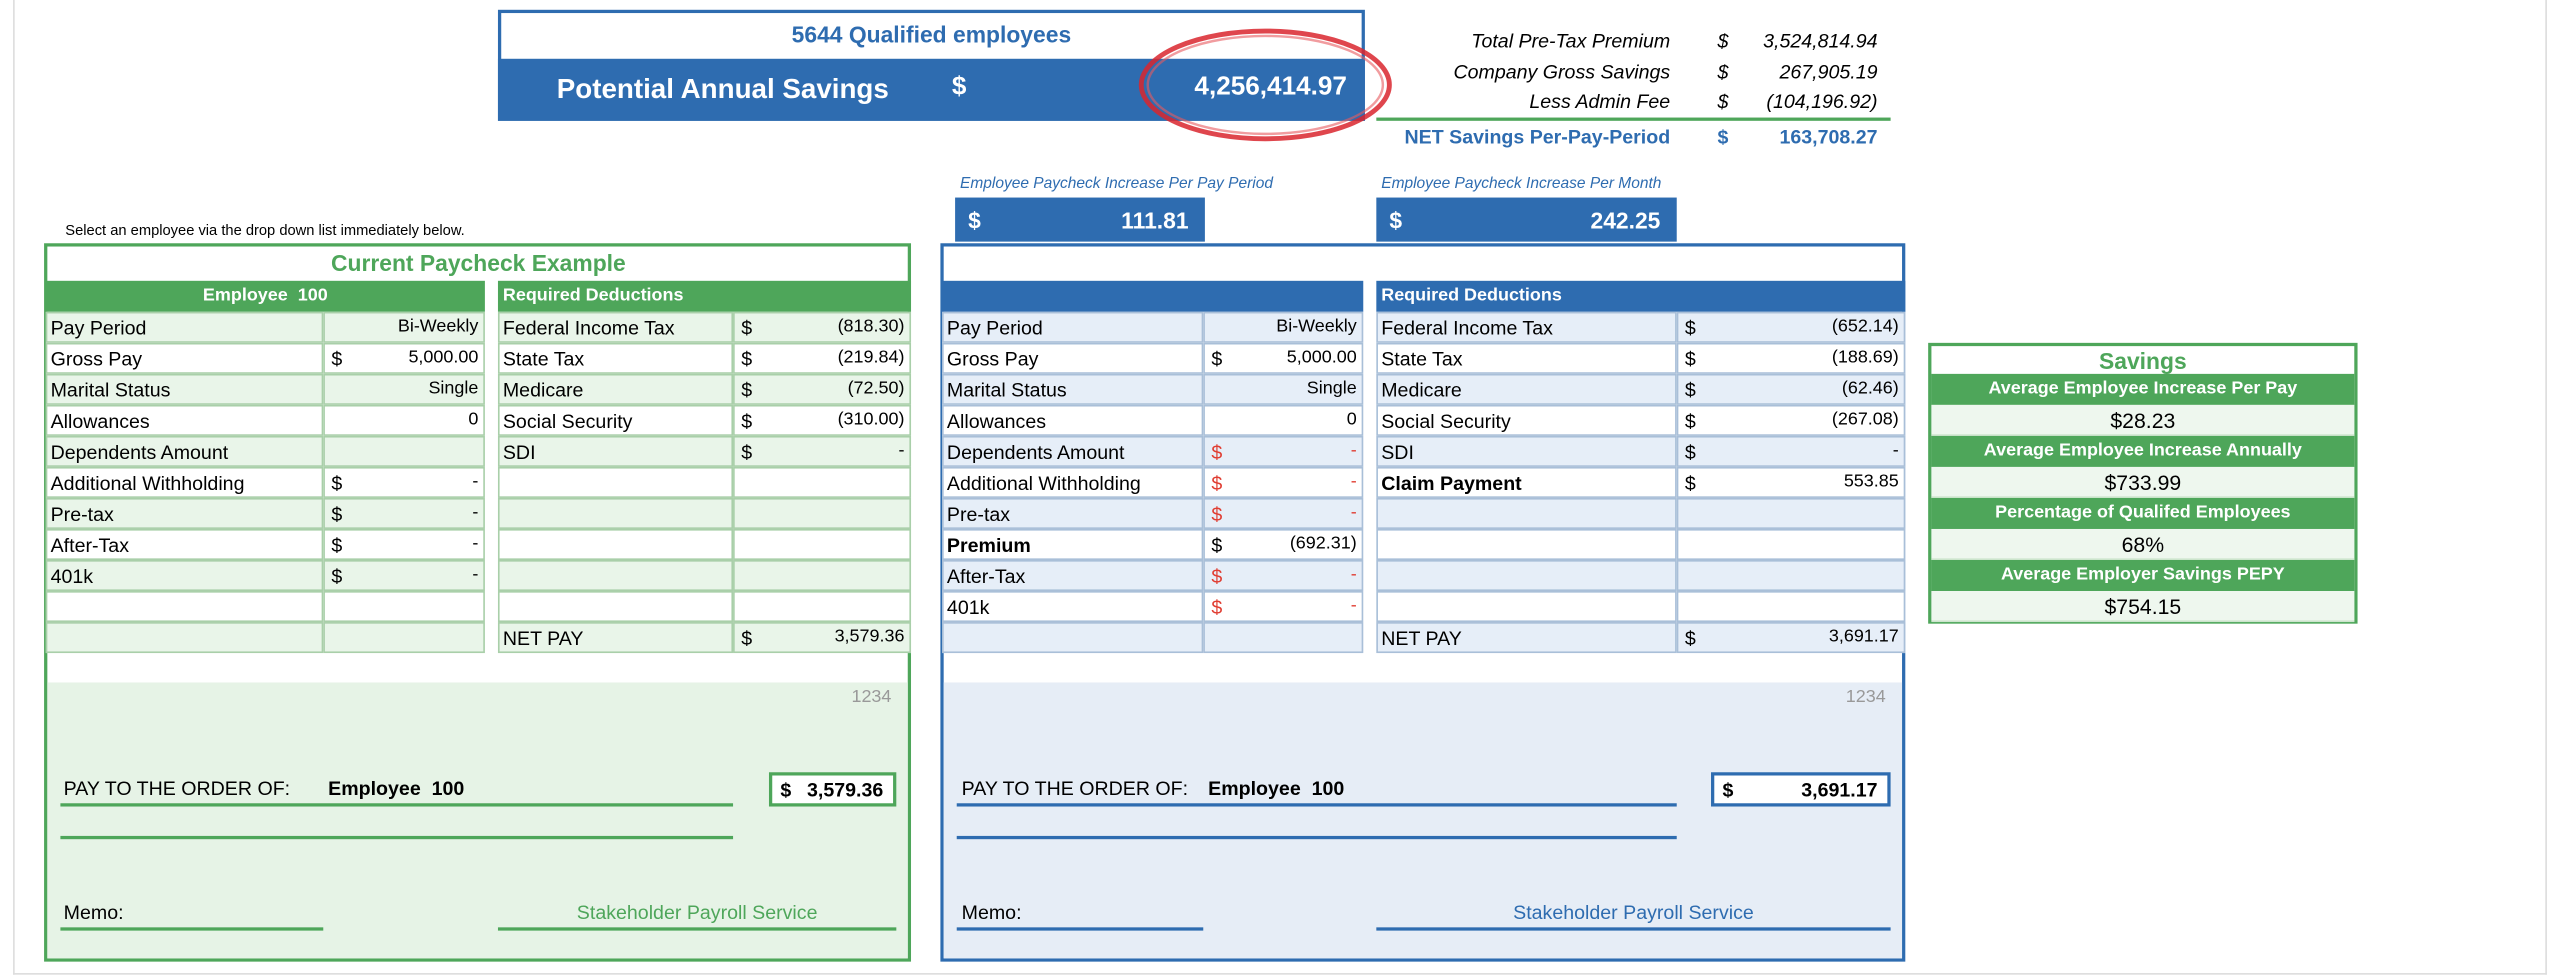  What do you see at coordinates (1625, 220) in the screenshot?
I see `increase-value: 242.25` at bounding box center [1625, 220].